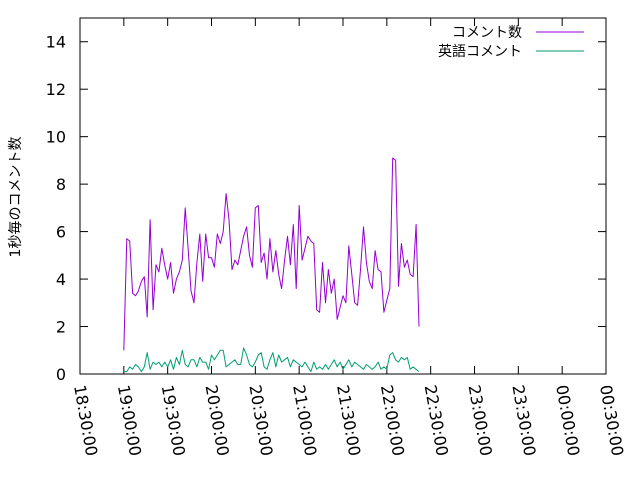  What do you see at coordinates (611, 420) in the screenshot?
I see `x-tick-label: 00:30:00` at bounding box center [611, 420].